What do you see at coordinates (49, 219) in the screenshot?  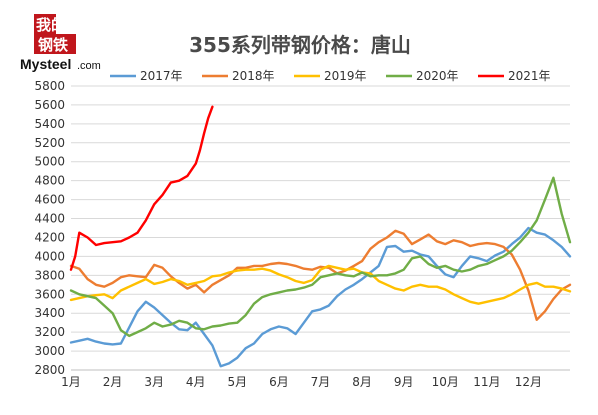 I see `y-tick-label: 4400` at bounding box center [49, 219].